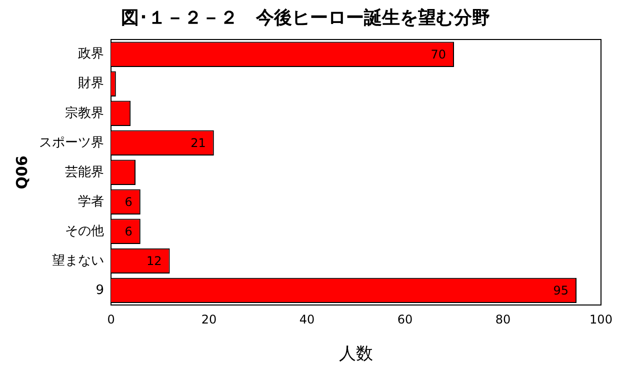 The width and height of the screenshot is (621, 373). What do you see at coordinates (91, 84) in the screenshot?
I see `y-tick-label: 財界` at bounding box center [91, 84].